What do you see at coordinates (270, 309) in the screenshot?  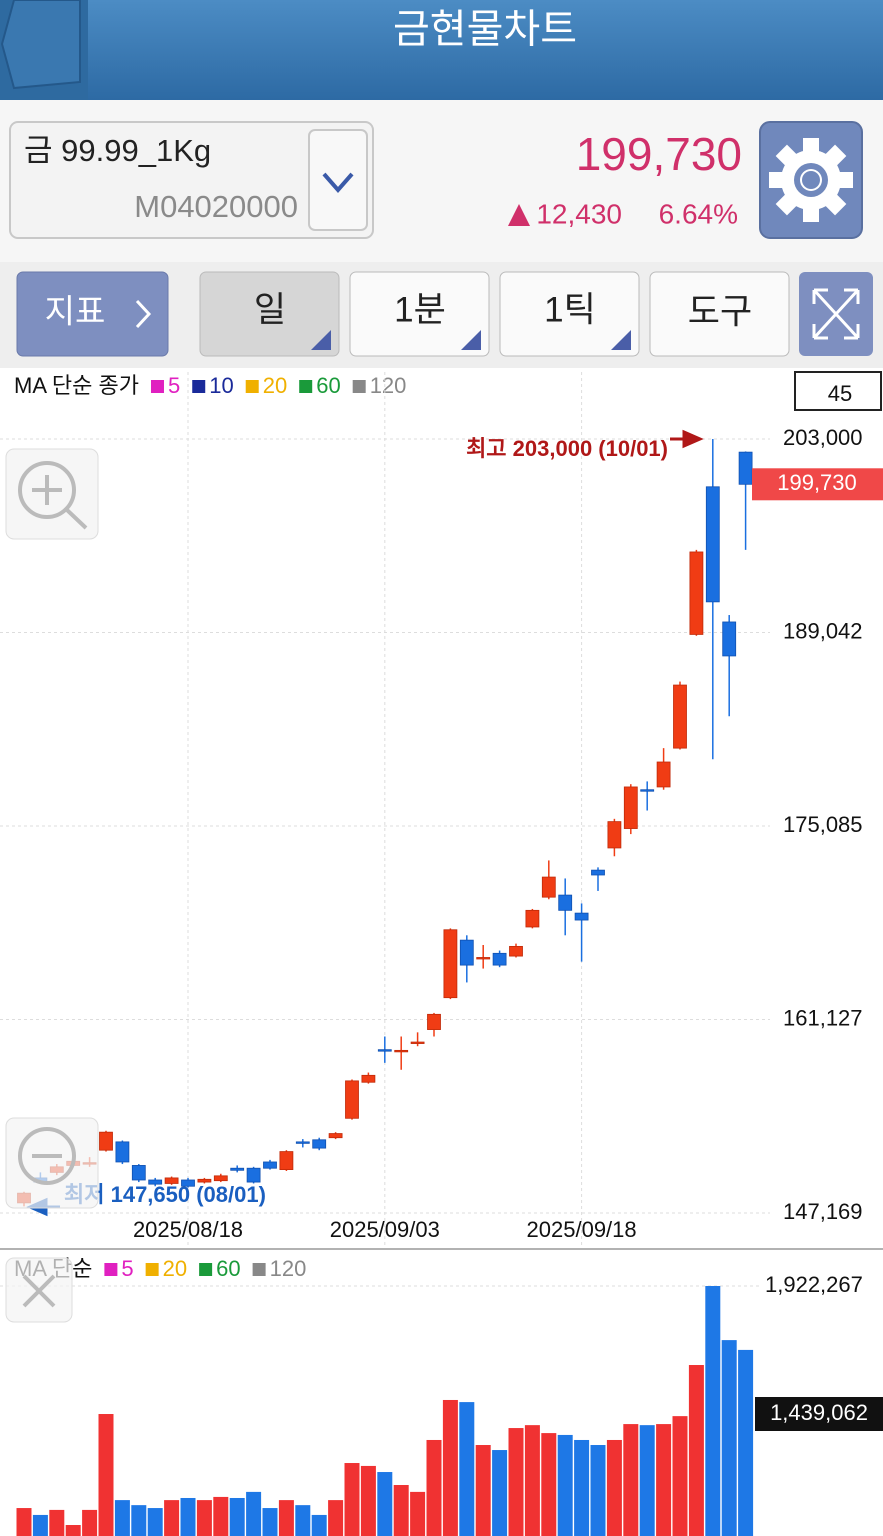 I see `period-label: 일` at bounding box center [270, 309].